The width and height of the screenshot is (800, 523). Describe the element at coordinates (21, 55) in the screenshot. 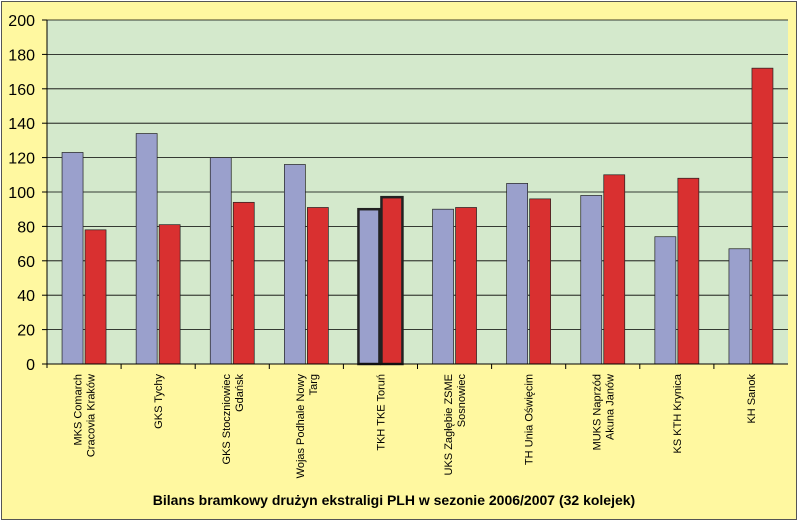

I see `y-tick-label: 180` at that location.